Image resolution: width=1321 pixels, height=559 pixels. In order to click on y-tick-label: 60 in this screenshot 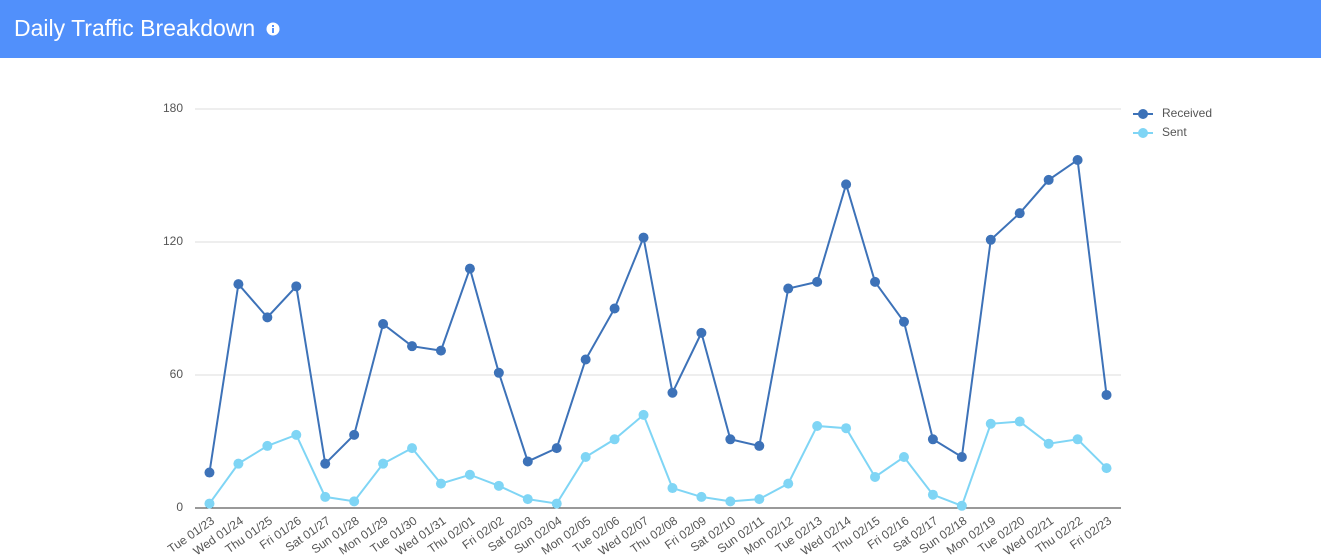, I will do `click(177, 374)`.